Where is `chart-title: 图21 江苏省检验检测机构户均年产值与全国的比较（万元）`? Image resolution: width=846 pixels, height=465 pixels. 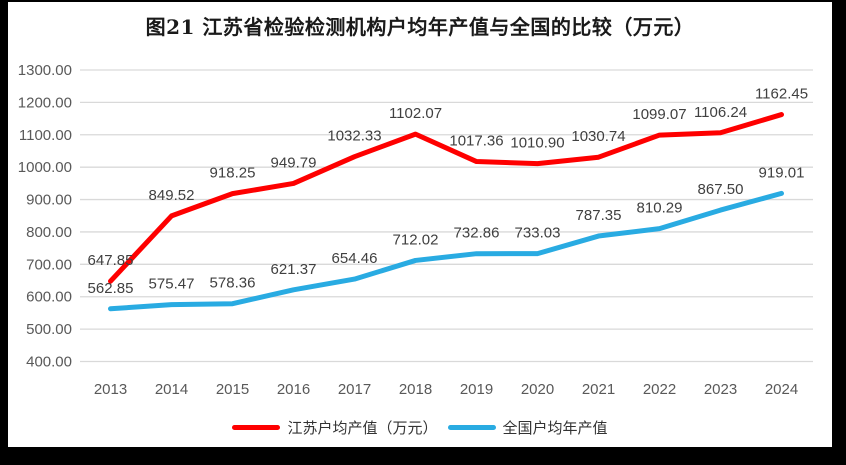 chart-title: 图21 江苏省检验检测机构户均年产值与全国的比较（万元） is located at coordinates (420, 27).